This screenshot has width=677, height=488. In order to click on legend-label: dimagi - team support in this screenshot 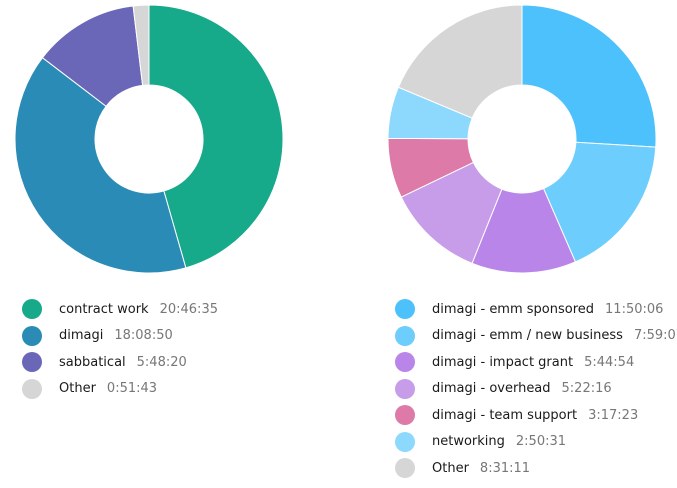, I will do `click(505, 415)`.